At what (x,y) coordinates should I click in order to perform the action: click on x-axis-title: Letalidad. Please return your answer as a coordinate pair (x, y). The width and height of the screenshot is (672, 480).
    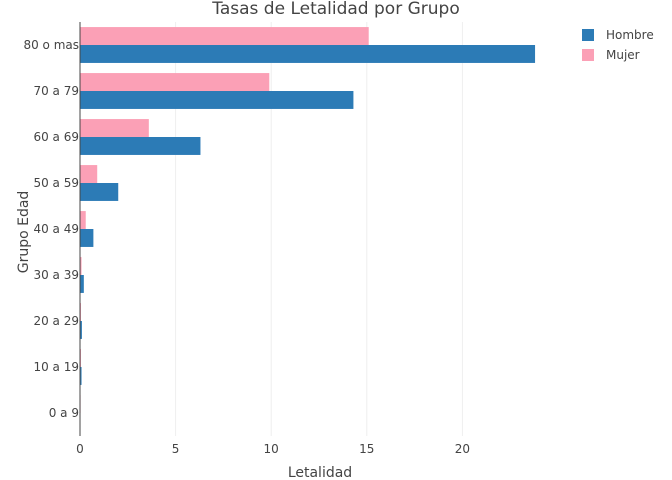
    Looking at the image, I should click on (320, 472).